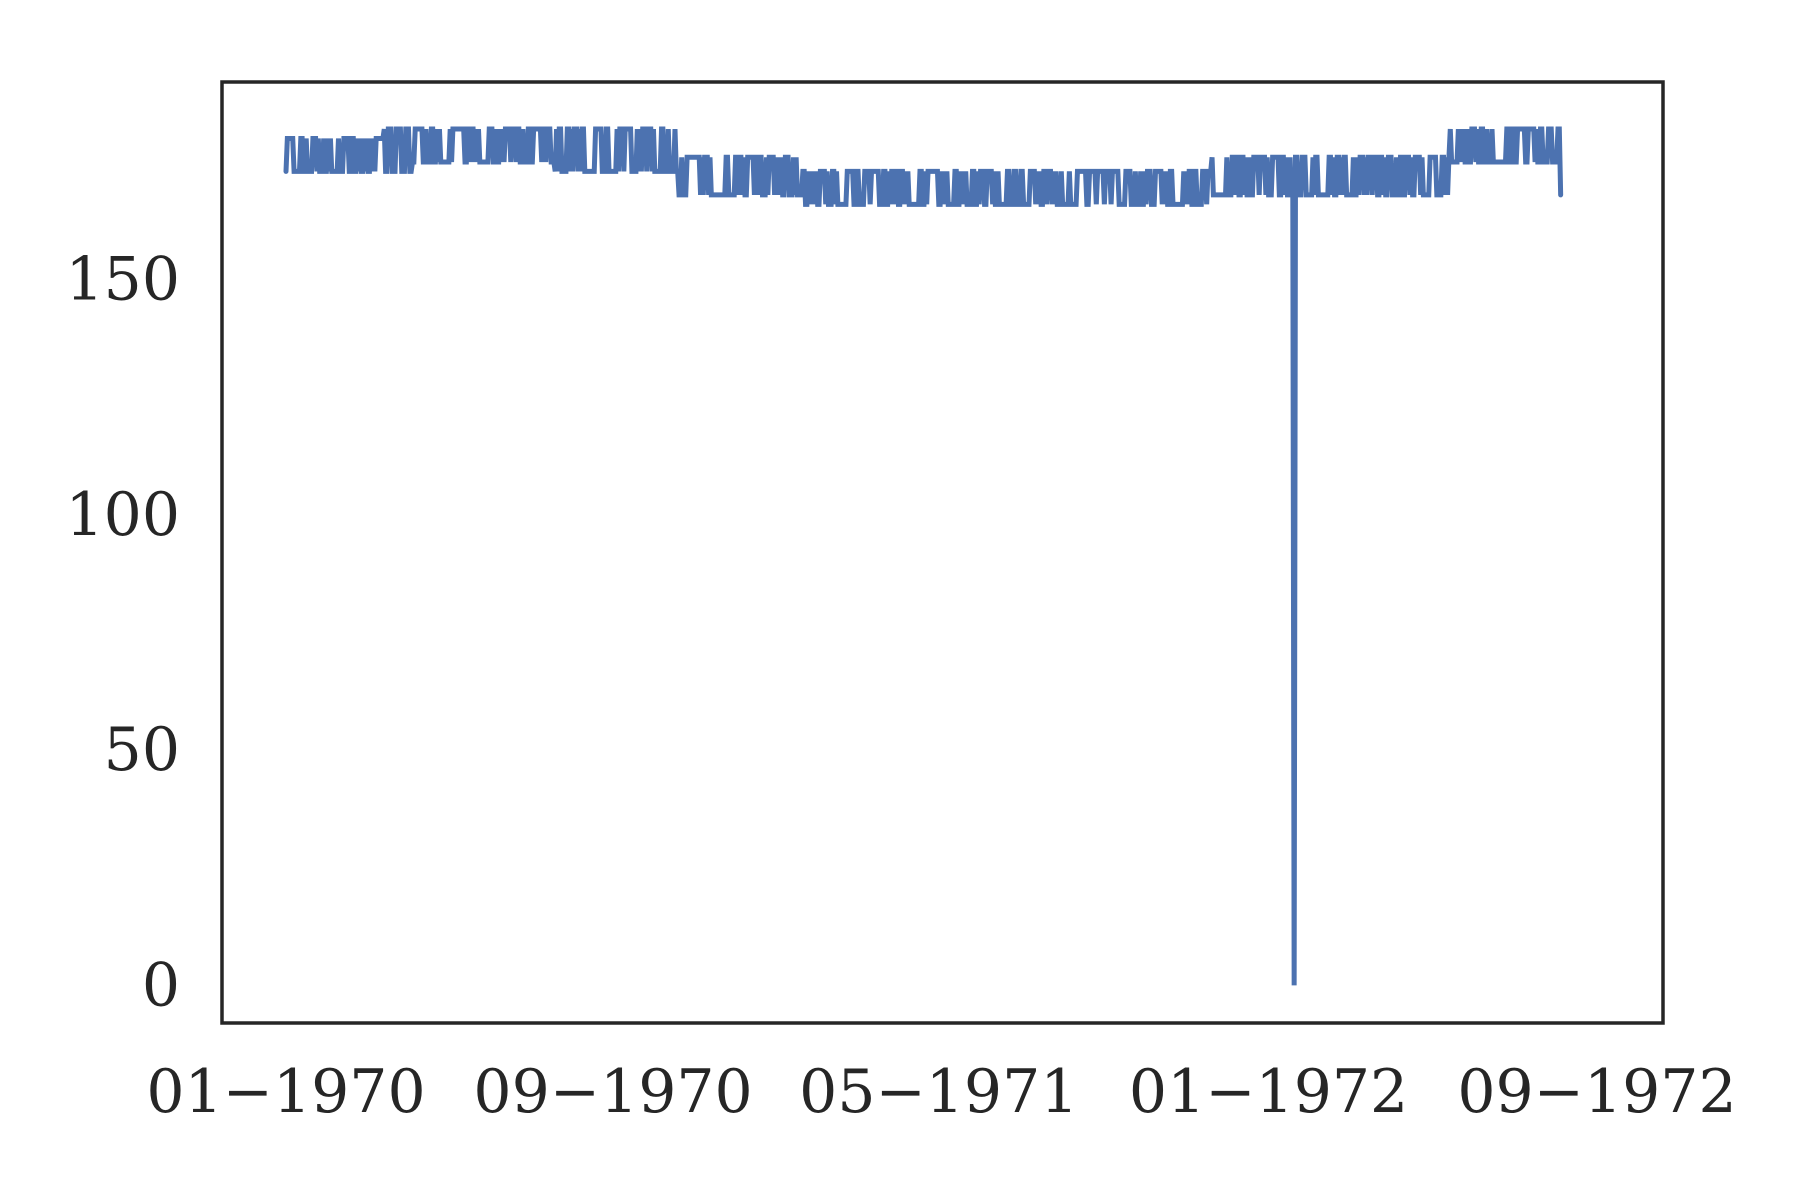 Image resolution: width=1800 pixels, height=1200 pixels. Describe the element at coordinates (161, 985) in the screenshot. I see `y-tick-label: 0` at that location.